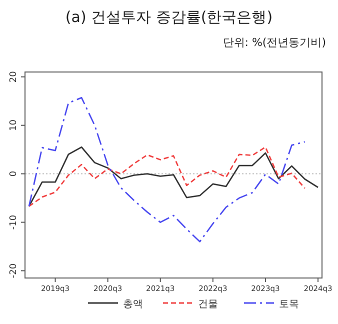 Image resolution: width=338 pixels, height=324 pixels. Describe the element at coordinates (14, 125) in the screenshot. I see `y-tick-label: 10` at that location.